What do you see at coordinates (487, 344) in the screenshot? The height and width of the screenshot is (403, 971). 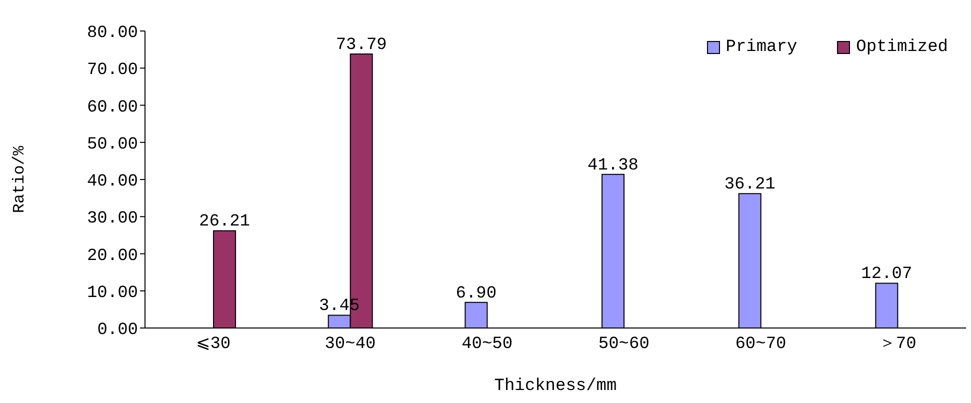 I see `x-tick-label: 40~50` at bounding box center [487, 344].